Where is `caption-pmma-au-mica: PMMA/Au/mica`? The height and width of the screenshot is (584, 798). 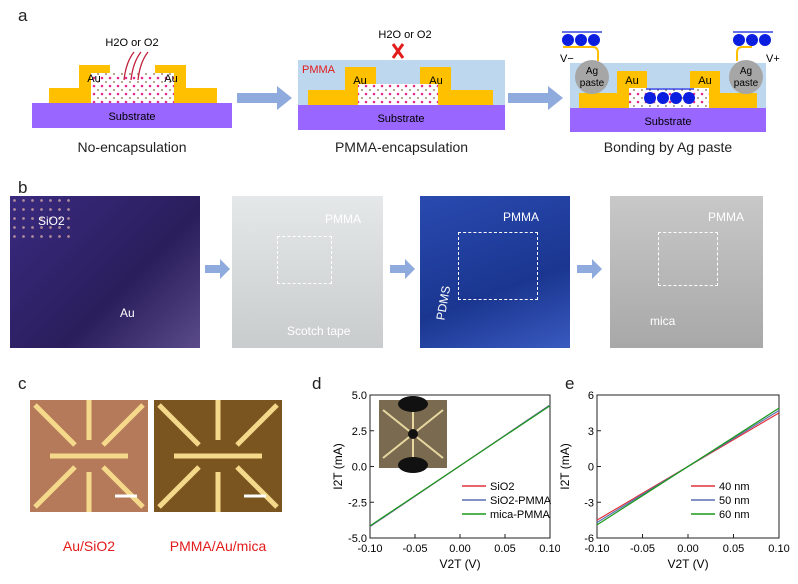 caption-pmma-au-mica: PMMA/Au/mica is located at coordinates (218, 546).